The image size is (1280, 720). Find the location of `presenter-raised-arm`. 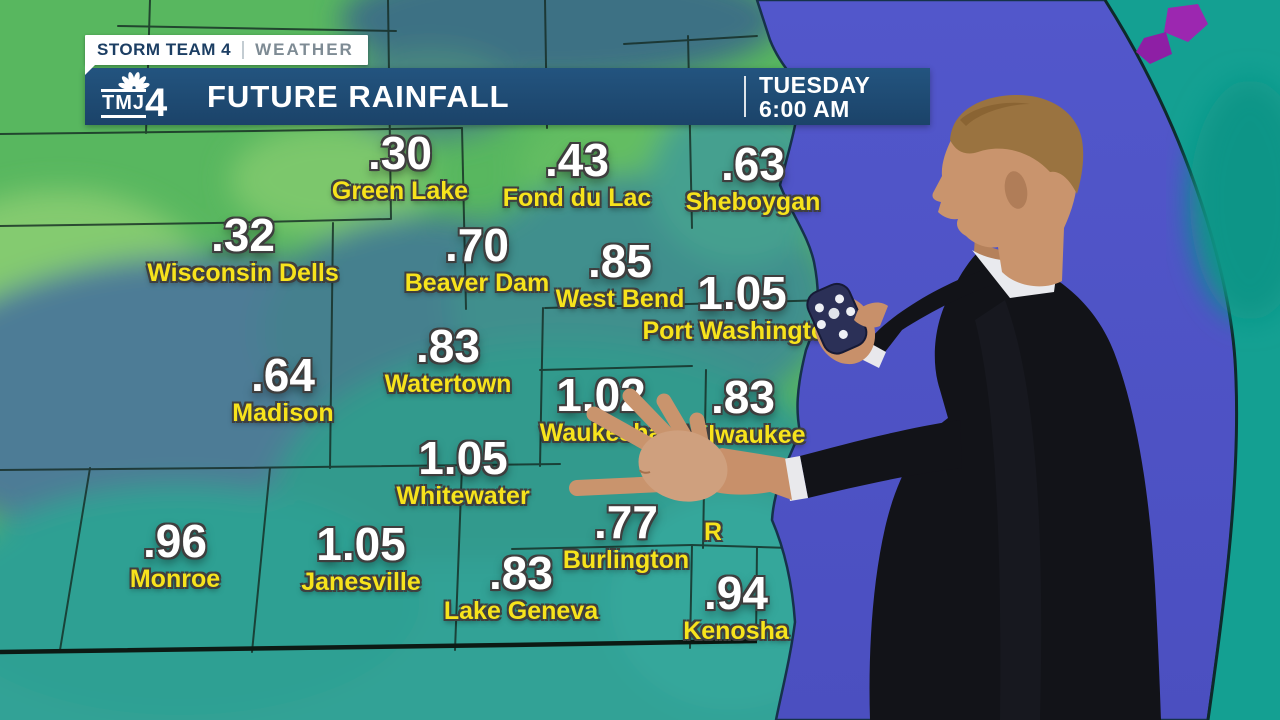

presenter-raised-arm is located at coordinates (939, 309).